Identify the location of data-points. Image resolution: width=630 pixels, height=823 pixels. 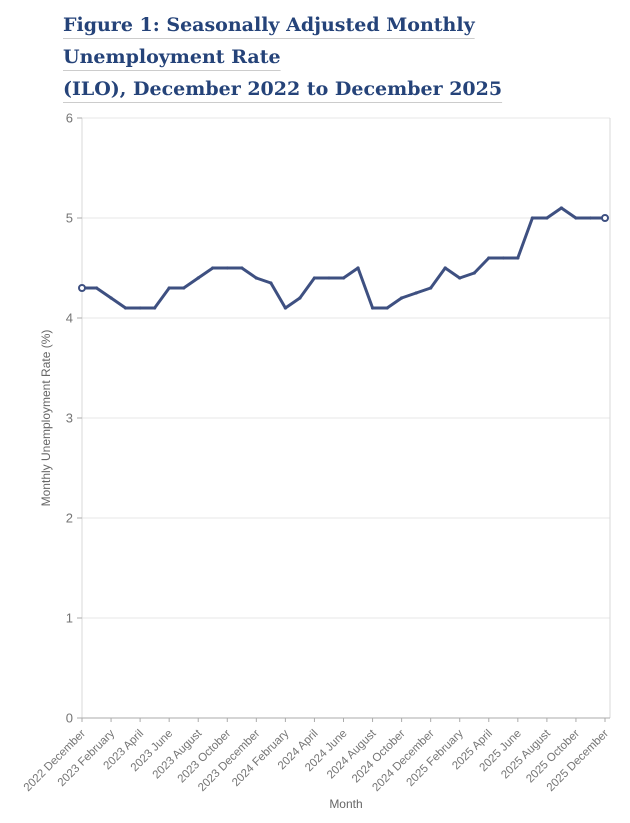
(343, 258).